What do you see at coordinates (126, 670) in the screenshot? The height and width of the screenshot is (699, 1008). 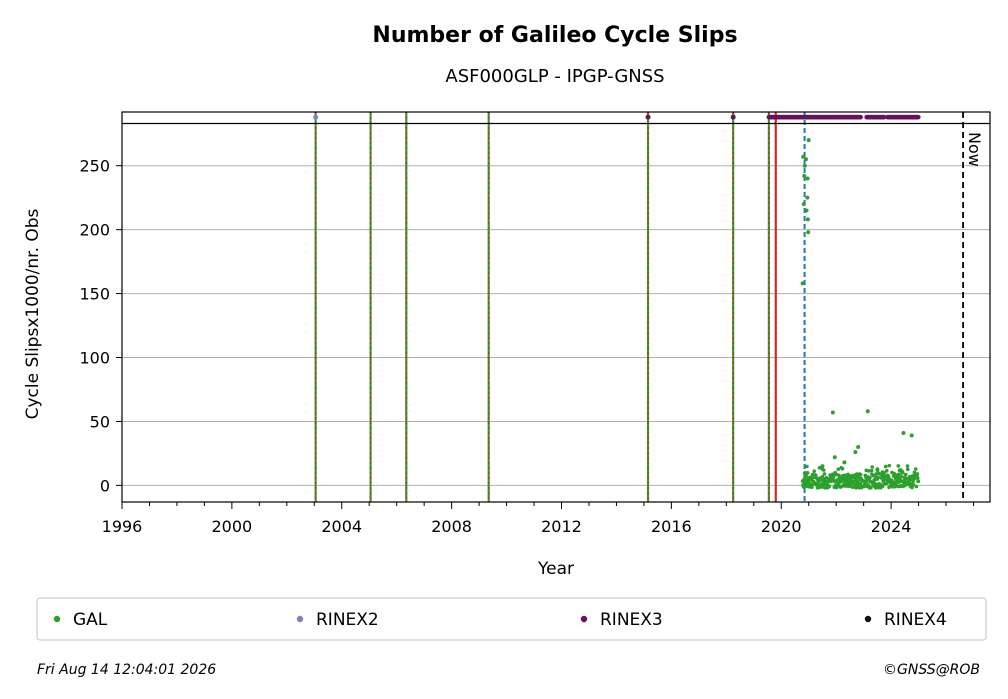 I see `footer-timestamp: Fri Aug 14 12:04:01 2026` at bounding box center [126, 670].